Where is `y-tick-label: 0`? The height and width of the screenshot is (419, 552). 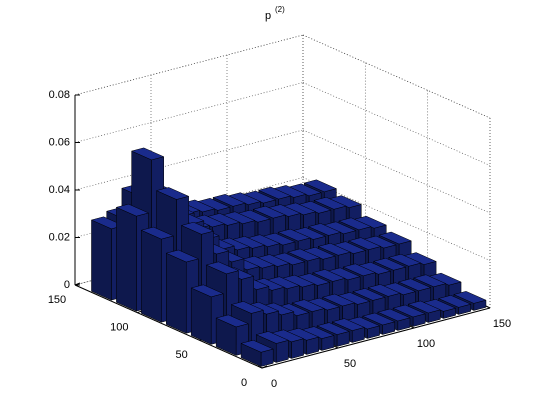
y-tick-label: 0 is located at coordinates (244, 383).